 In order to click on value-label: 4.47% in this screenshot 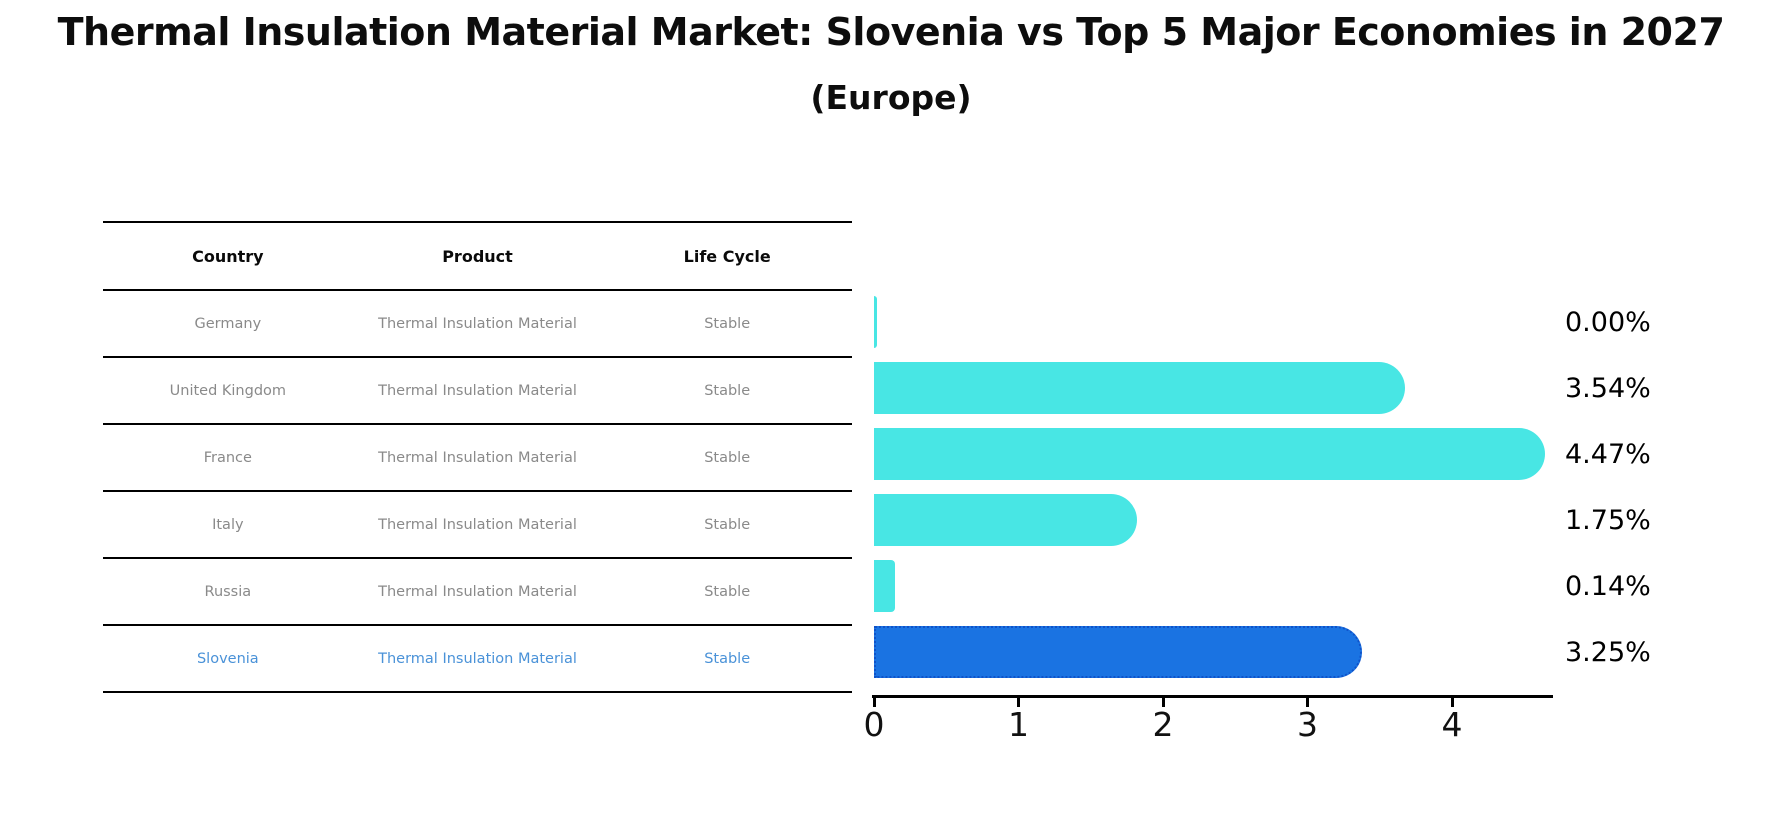, I will do `click(1608, 454)`.